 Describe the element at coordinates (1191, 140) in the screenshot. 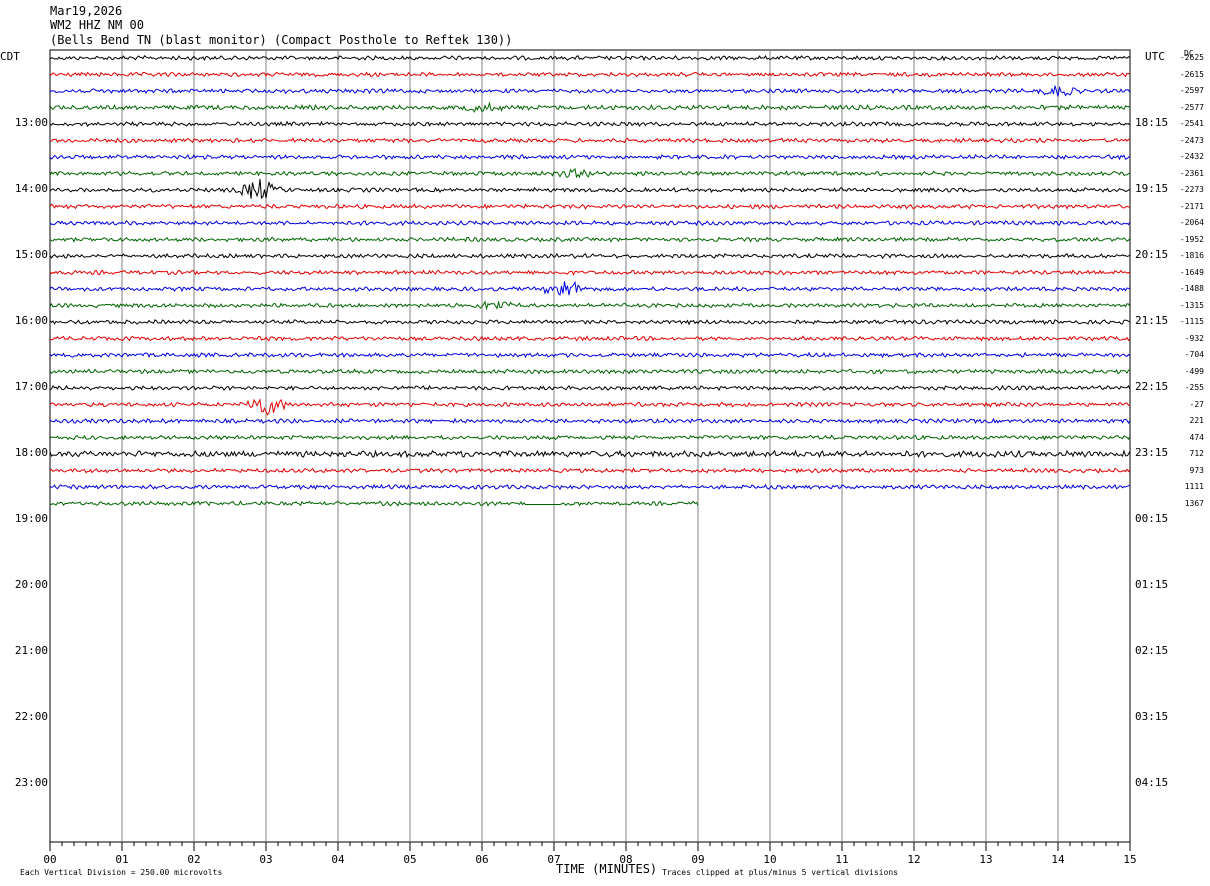

I see `dc-offset-label: -2473` at that location.